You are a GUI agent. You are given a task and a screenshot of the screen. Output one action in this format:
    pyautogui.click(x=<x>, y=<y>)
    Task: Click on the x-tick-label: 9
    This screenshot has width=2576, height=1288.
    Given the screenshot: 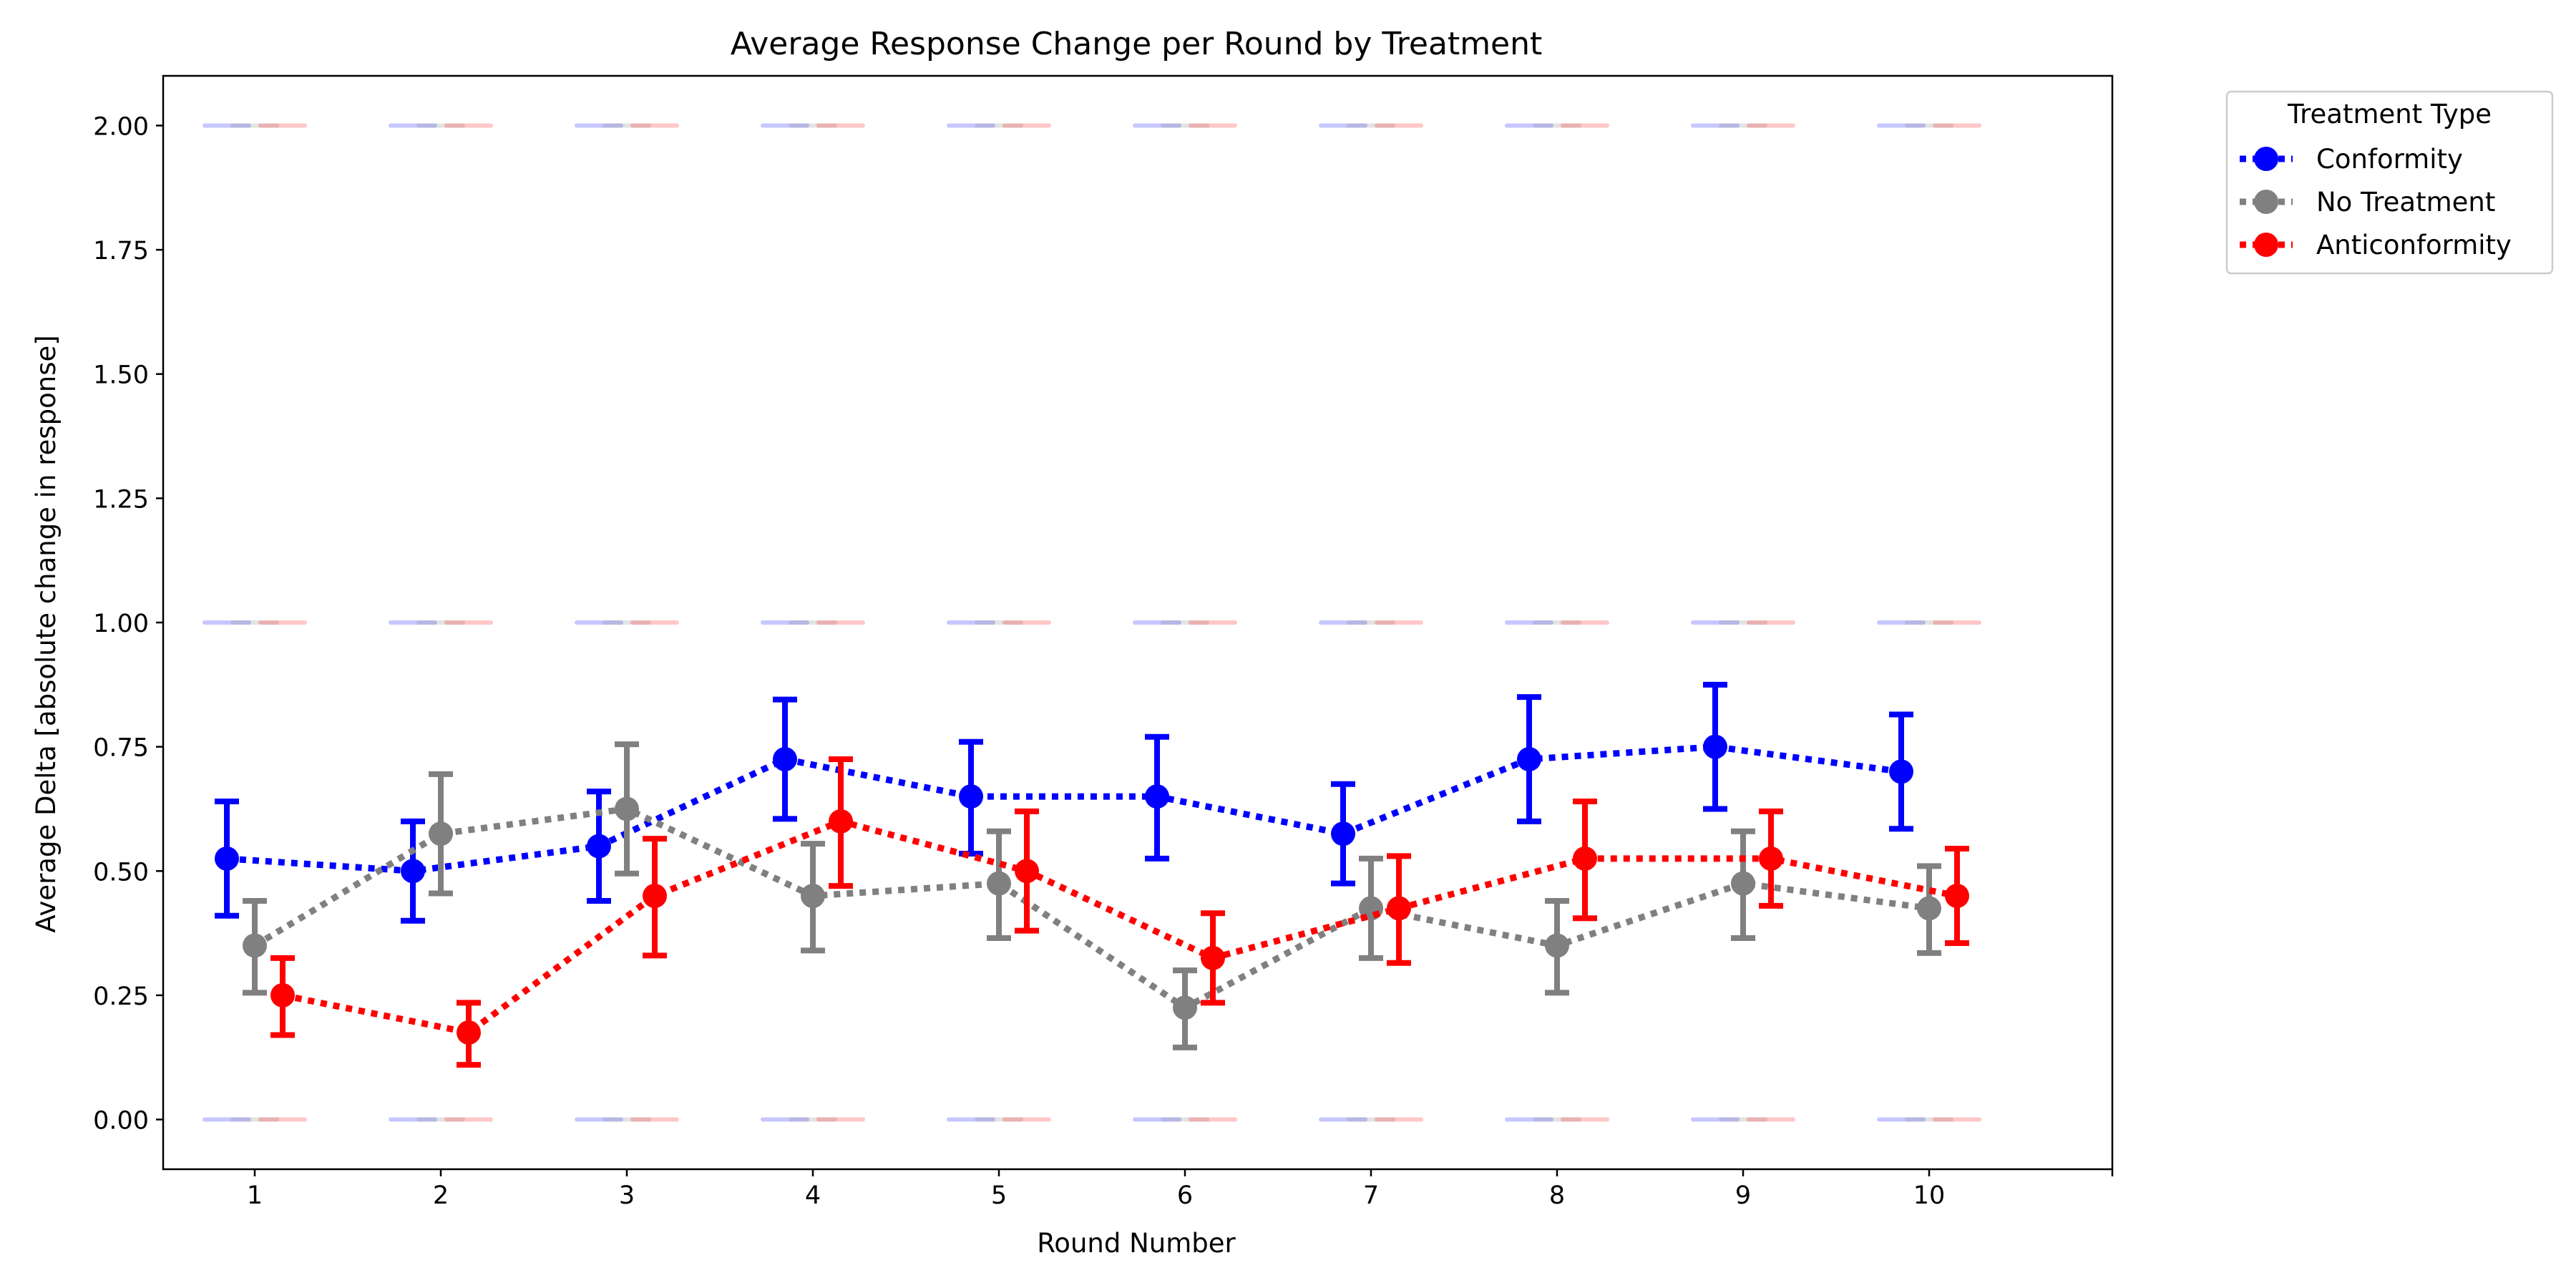 What is the action you would take?
    pyautogui.click(x=1743, y=1195)
    